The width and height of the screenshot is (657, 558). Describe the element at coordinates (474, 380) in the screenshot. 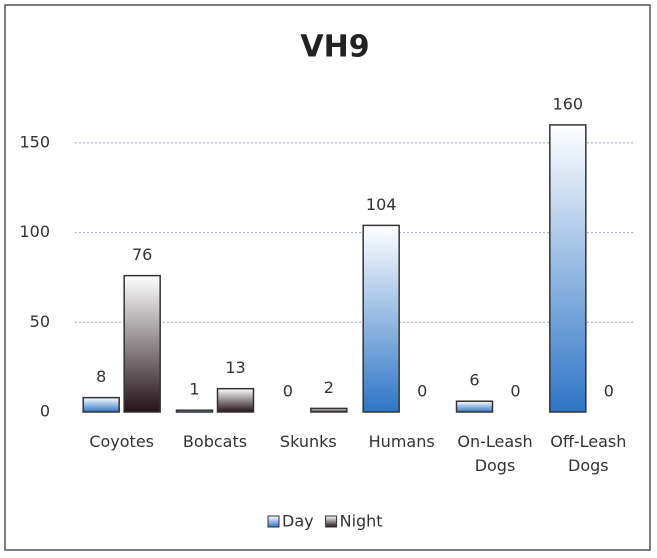

I see `value-label: 6` at that location.